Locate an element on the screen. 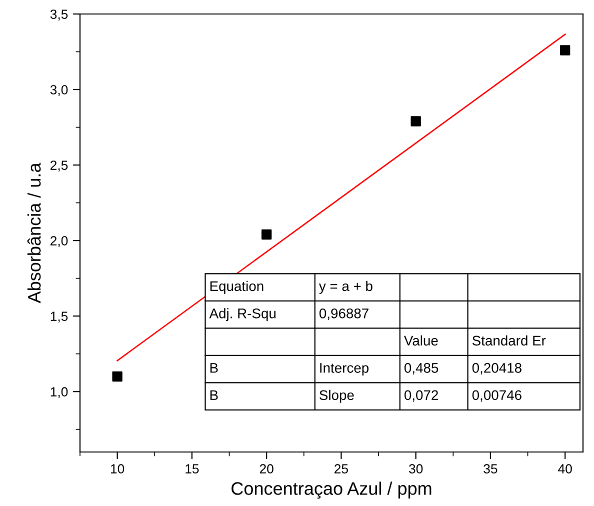  annotation: 0,00746 is located at coordinates (497, 396).